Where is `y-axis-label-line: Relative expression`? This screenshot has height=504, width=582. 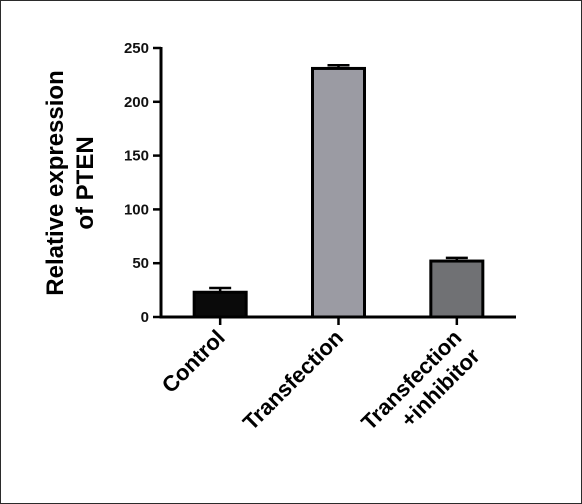 y-axis-label-line: Relative expression is located at coordinates (55, 182).